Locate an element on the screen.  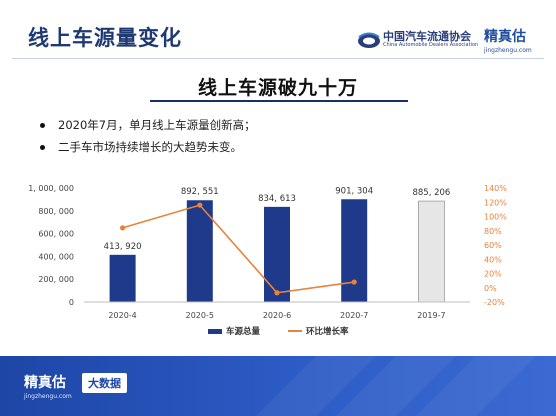
footer-tag: 大数据 is located at coordinates (104, 383).